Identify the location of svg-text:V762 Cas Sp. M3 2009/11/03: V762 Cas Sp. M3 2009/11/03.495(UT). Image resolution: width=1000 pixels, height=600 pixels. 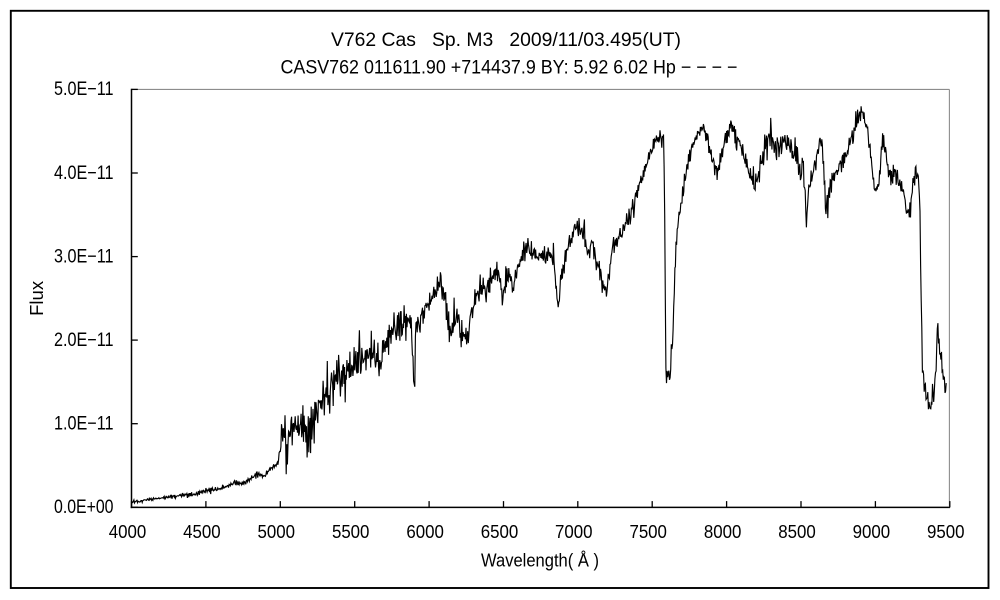
(506, 40).